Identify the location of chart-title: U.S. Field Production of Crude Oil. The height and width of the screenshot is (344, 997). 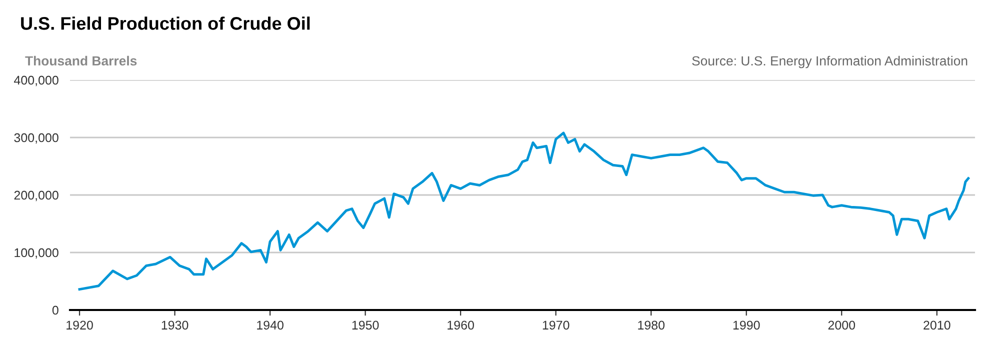
(165, 23).